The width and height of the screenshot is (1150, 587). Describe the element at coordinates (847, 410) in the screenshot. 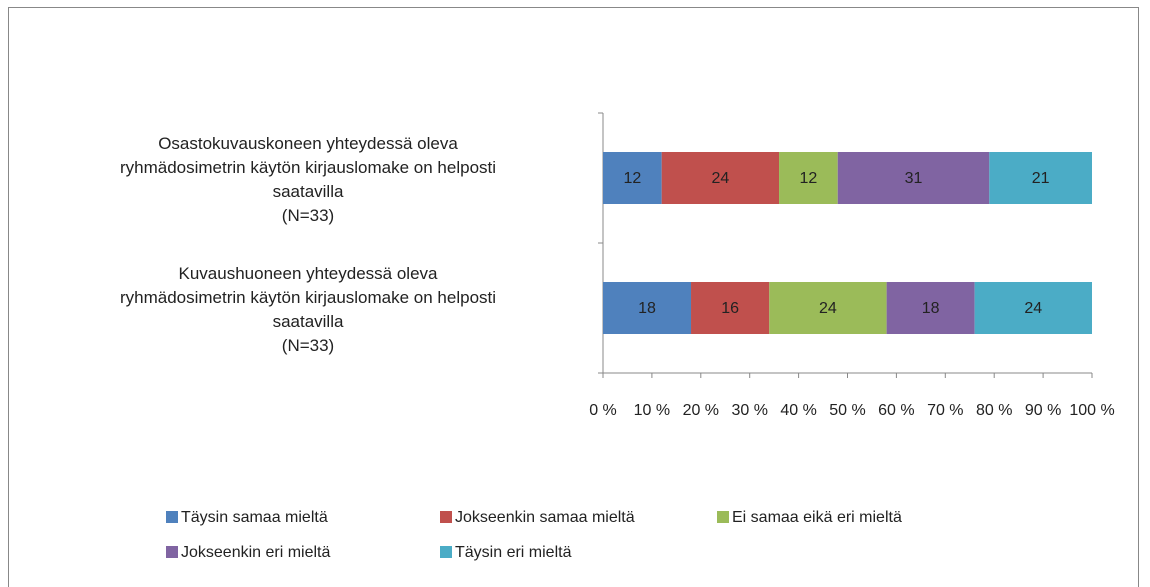

I see `x-tick-label: 50 %` at that location.